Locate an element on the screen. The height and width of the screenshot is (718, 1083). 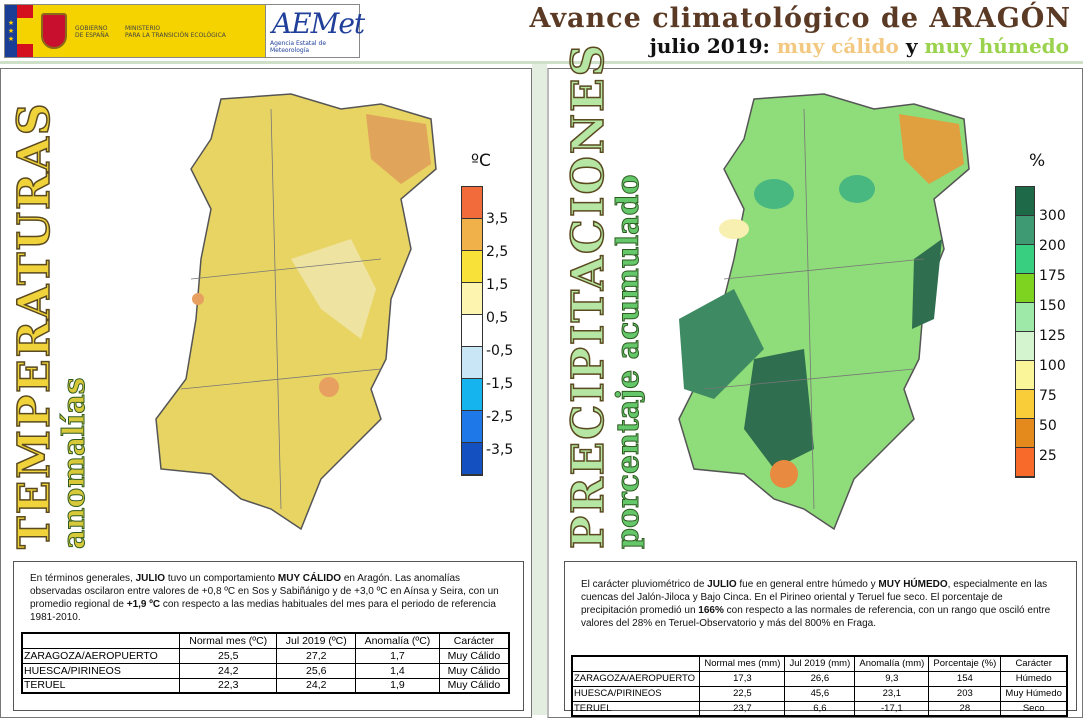
table-cell: 6,6 is located at coordinates (820, 708).